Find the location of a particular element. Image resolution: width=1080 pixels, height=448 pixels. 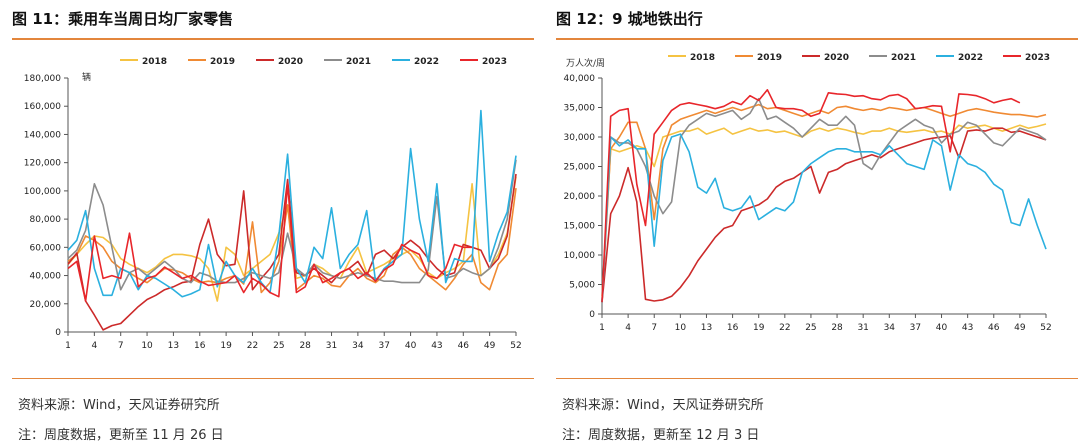

y-tick-label: 35,000 is located at coordinates (580, 109).